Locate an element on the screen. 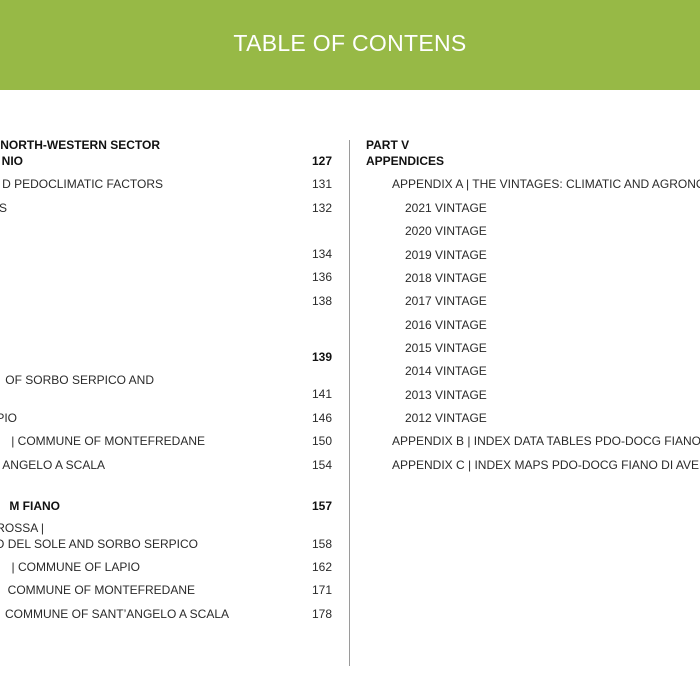  toc-entry: | COMMUNE OF LAPIO is located at coordinates (75, 567).